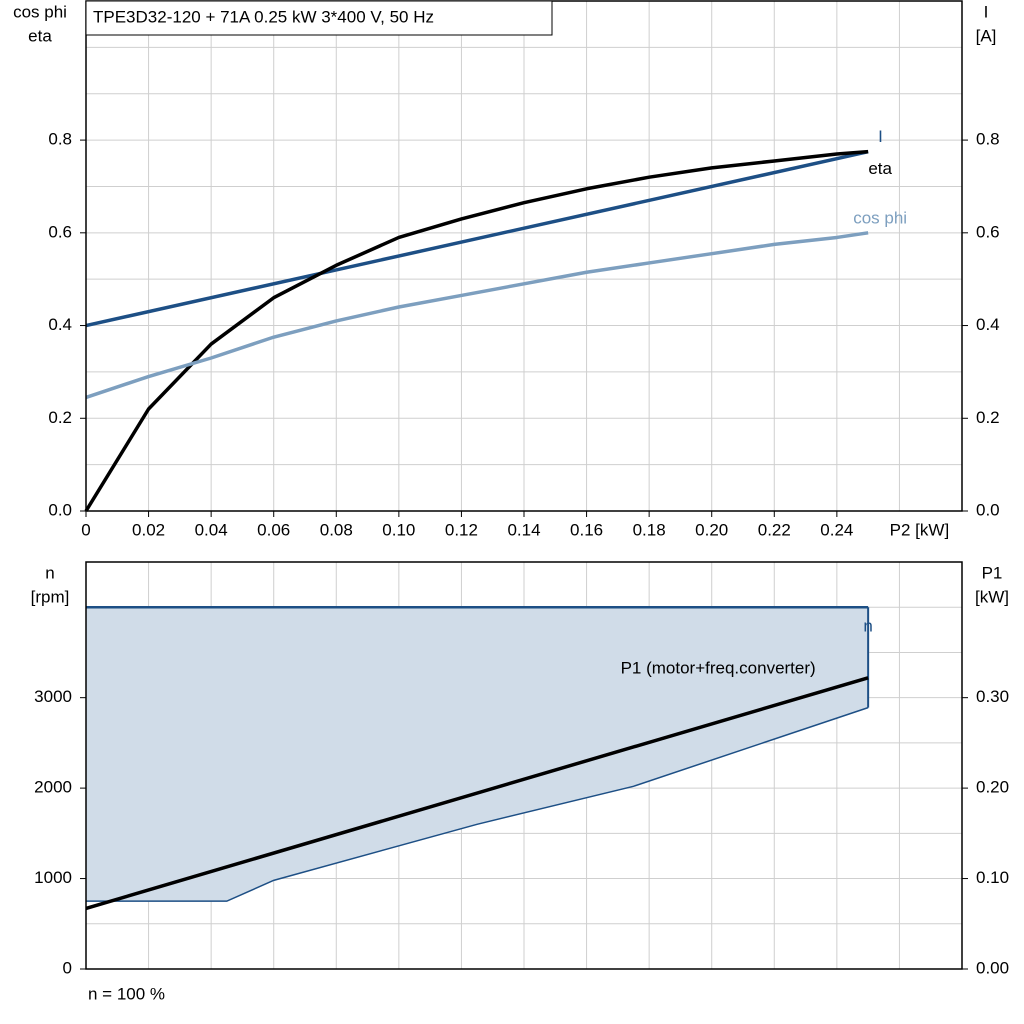 The height and width of the screenshot is (1024, 1024). I want to click on y2-tick-label: 0.4, so click(988, 324).